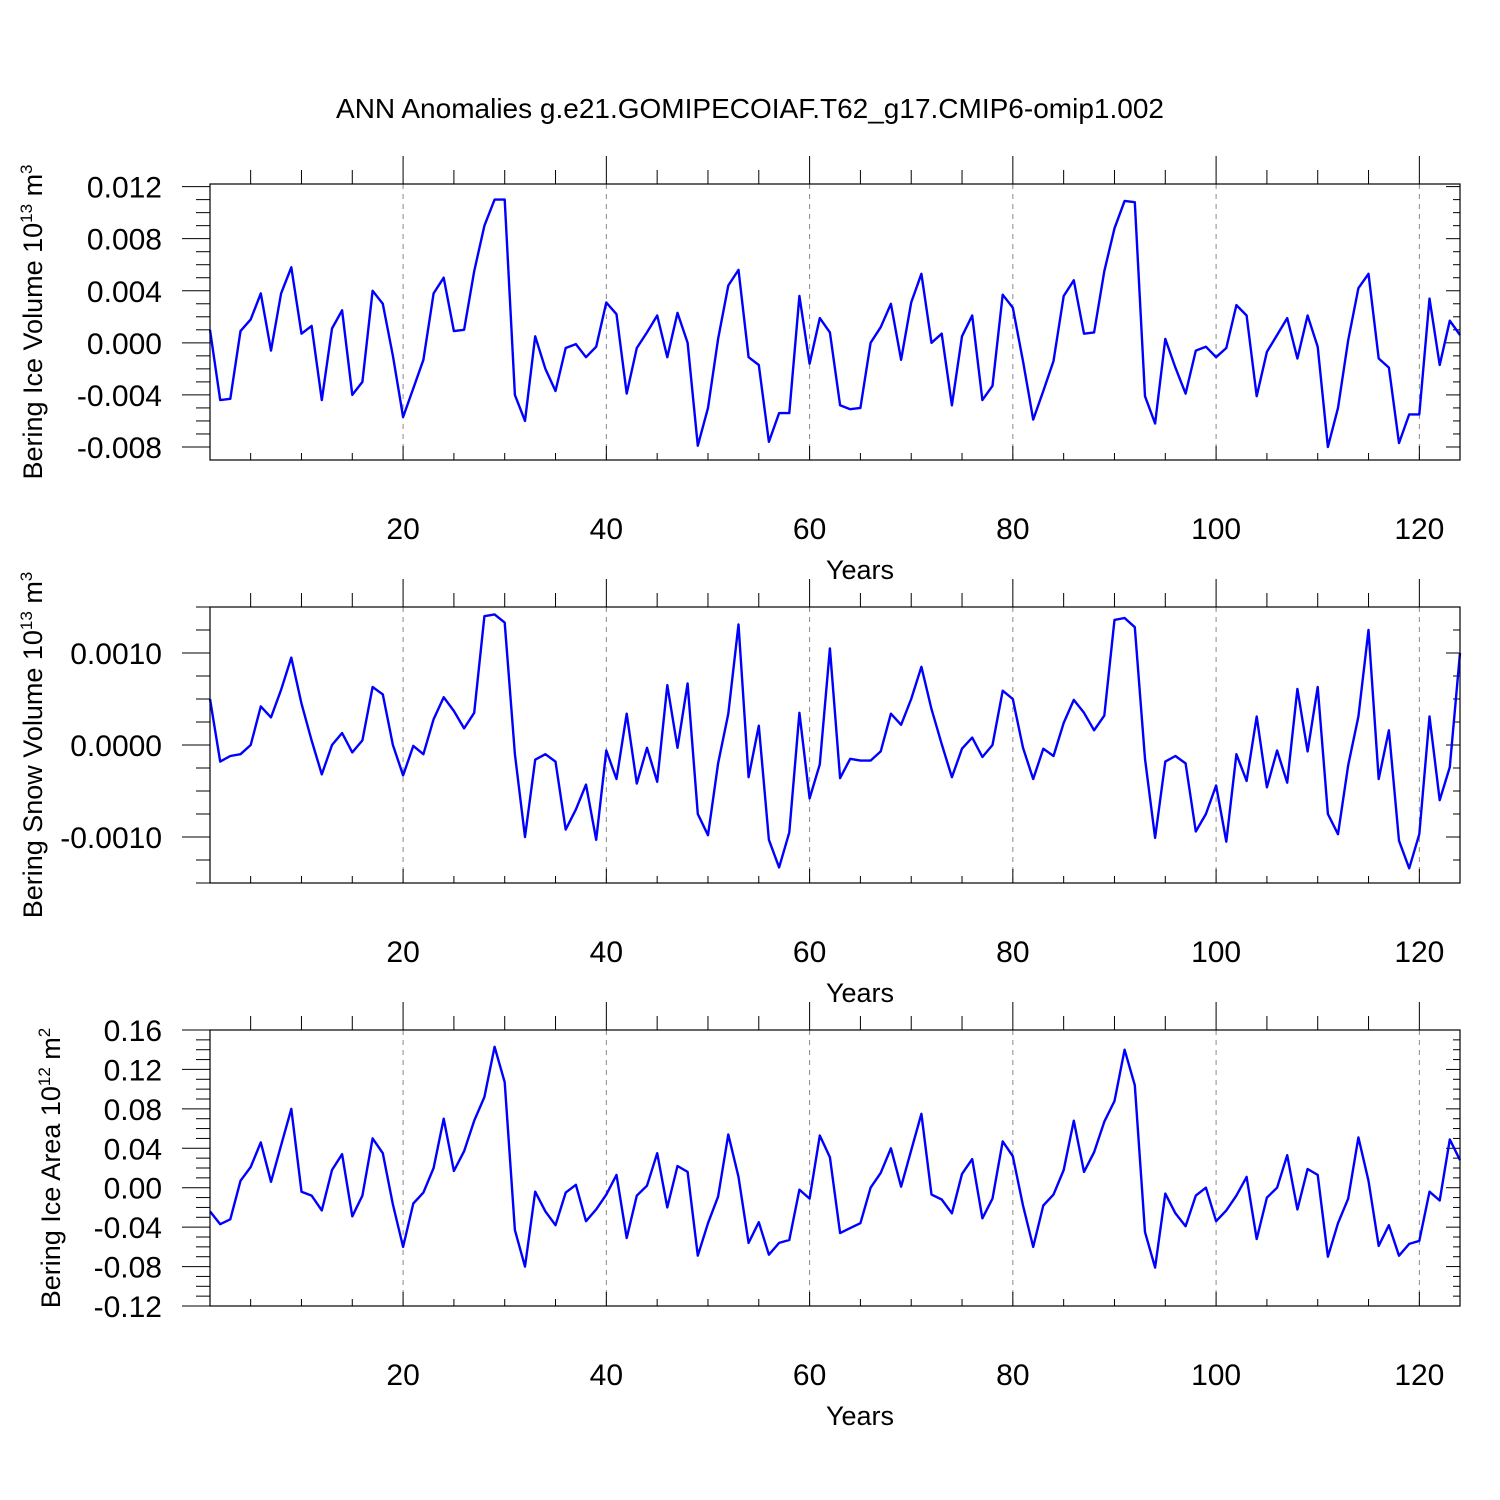 This screenshot has width=1500, height=1500. I want to click on y-tick-label: 0.004, so click(124, 292).